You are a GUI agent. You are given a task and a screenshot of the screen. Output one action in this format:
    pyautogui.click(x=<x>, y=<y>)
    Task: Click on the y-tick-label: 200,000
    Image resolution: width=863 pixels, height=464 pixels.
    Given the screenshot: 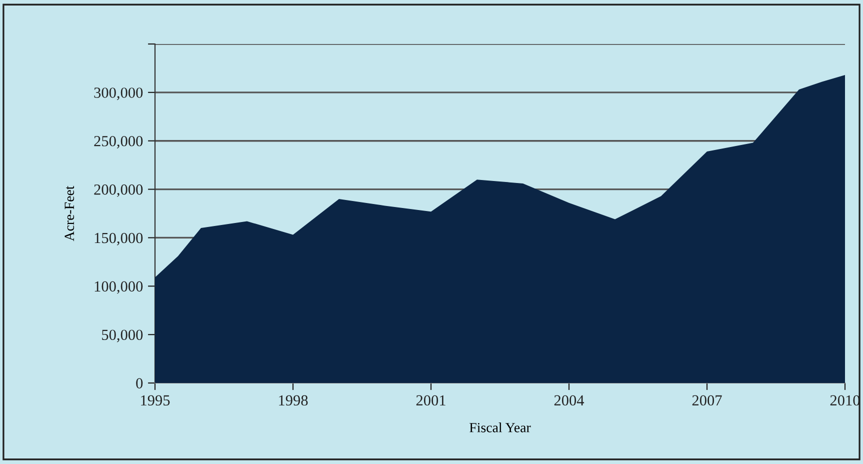 What is the action you would take?
    pyautogui.click(x=118, y=190)
    